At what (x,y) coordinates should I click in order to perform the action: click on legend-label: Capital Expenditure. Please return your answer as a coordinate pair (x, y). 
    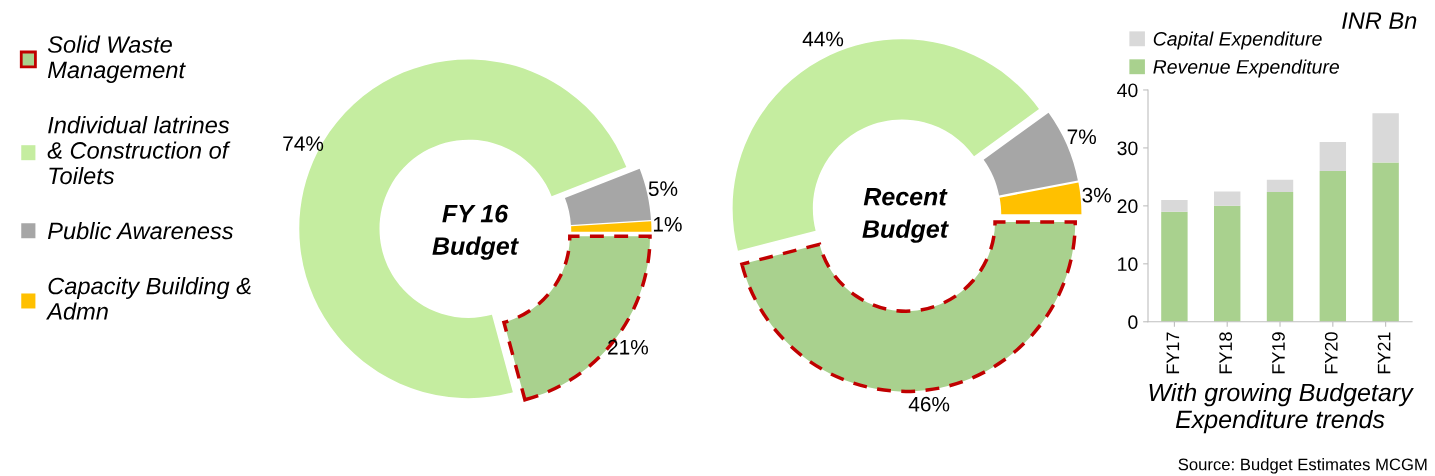
    Looking at the image, I should click on (1237, 40).